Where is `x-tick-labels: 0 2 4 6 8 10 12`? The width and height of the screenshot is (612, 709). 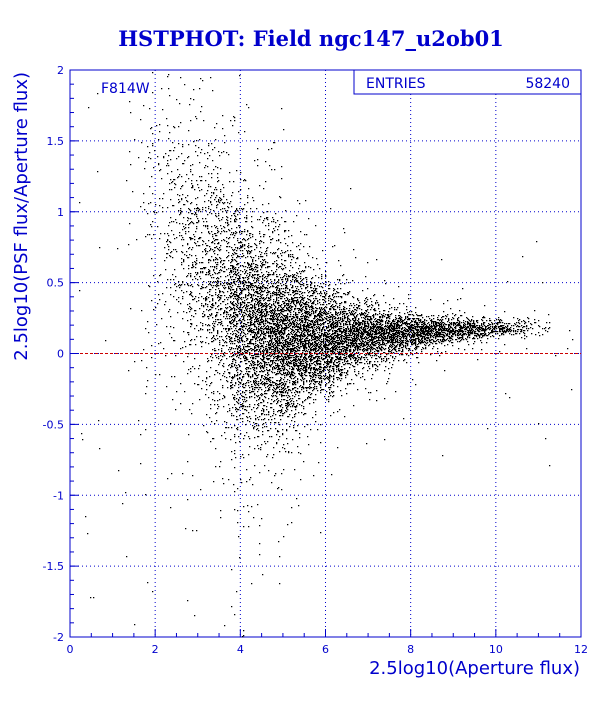
x-tick-labels: 0 2 4 6 8 10 12 is located at coordinates (328, 649).